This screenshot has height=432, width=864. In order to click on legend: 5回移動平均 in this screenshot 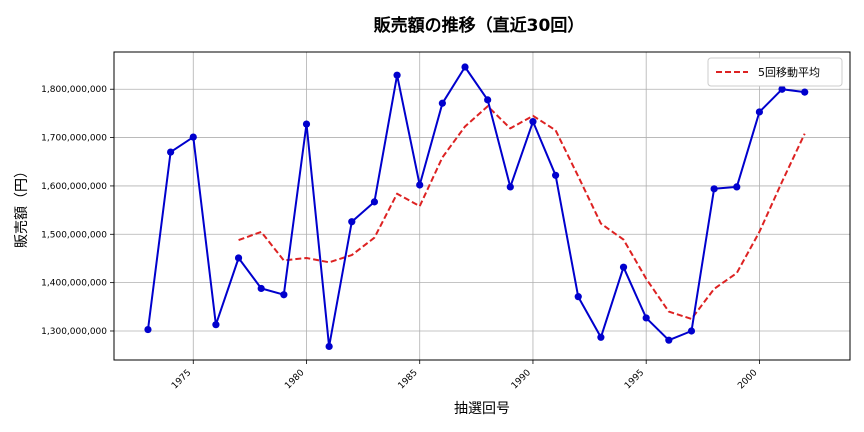, I will do `click(775, 72)`.